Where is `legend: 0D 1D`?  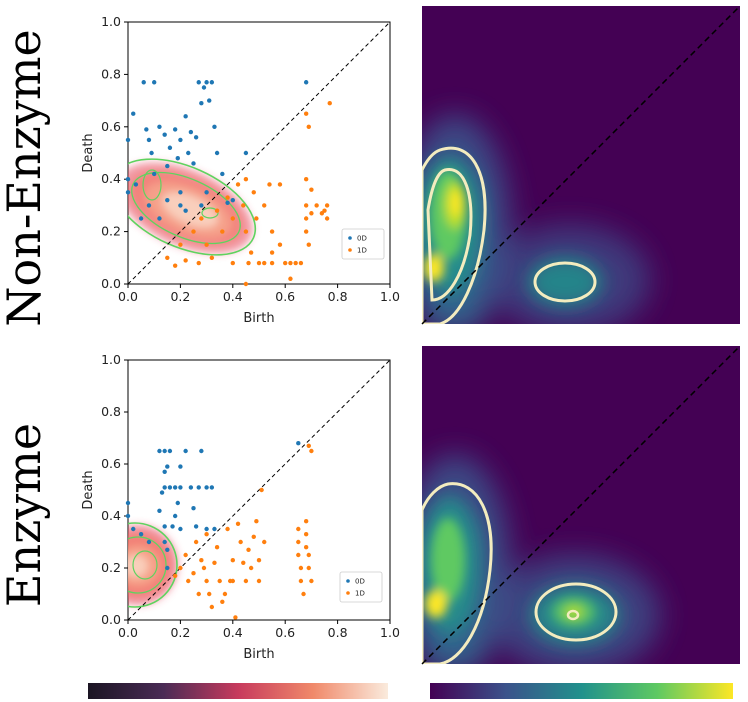 legend: 0D 1D is located at coordinates (361, 587).